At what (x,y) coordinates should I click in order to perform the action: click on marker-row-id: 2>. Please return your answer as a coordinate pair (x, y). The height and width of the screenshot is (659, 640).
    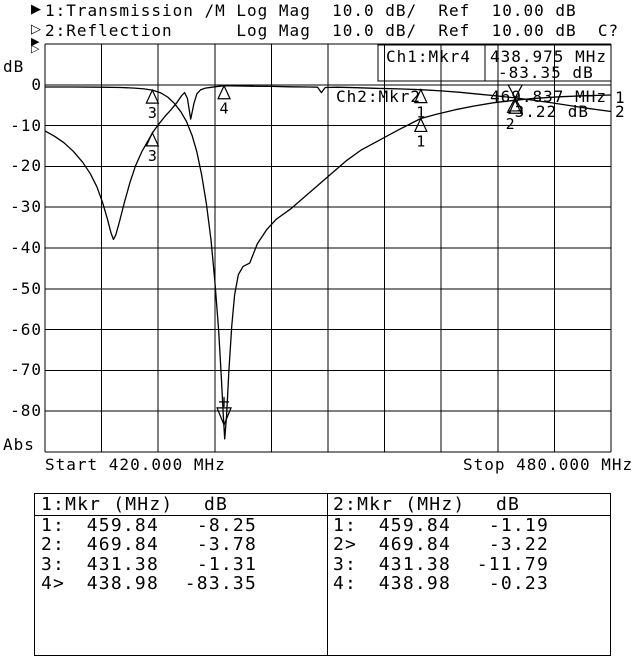
    Looking at the image, I should click on (345, 545).